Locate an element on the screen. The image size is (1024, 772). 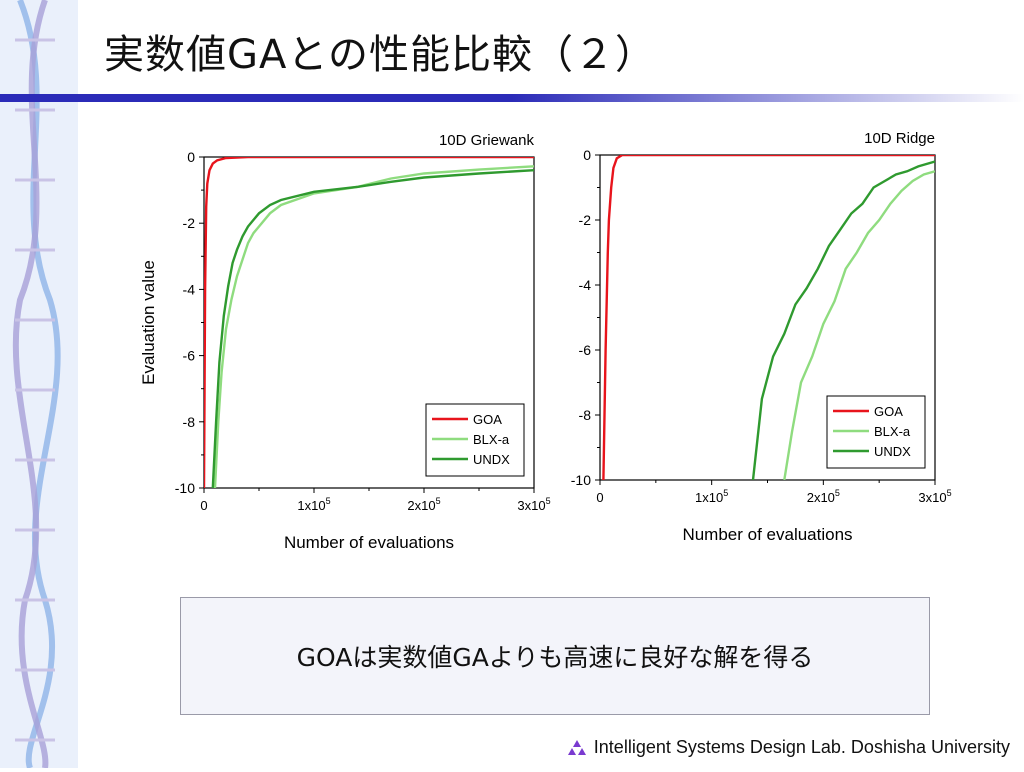
y-axis-label: Evaluation value is located at coordinates (148, 322).